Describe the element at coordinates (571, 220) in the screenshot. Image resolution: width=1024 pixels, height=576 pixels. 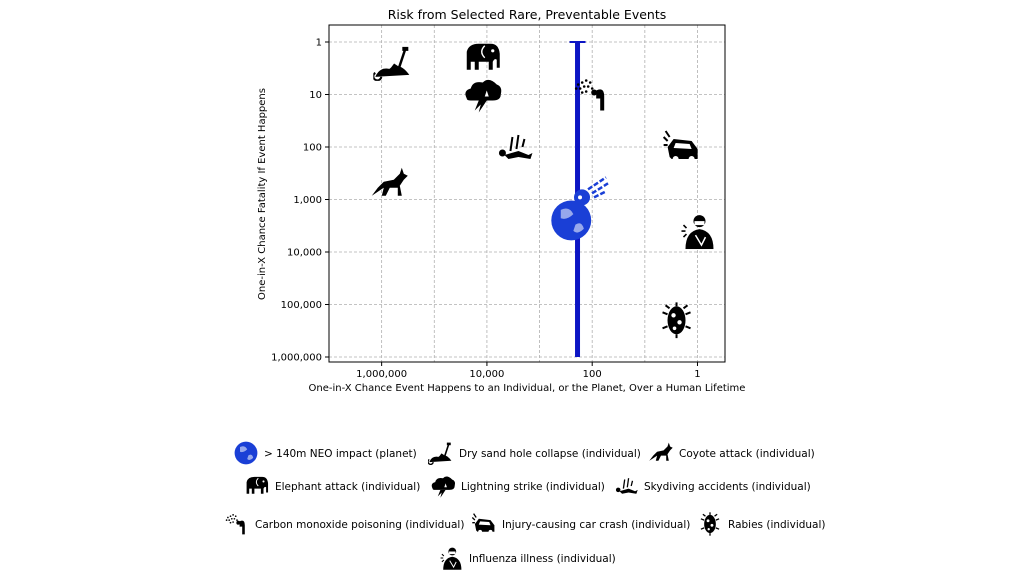
I see `point-neo-icon` at that location.